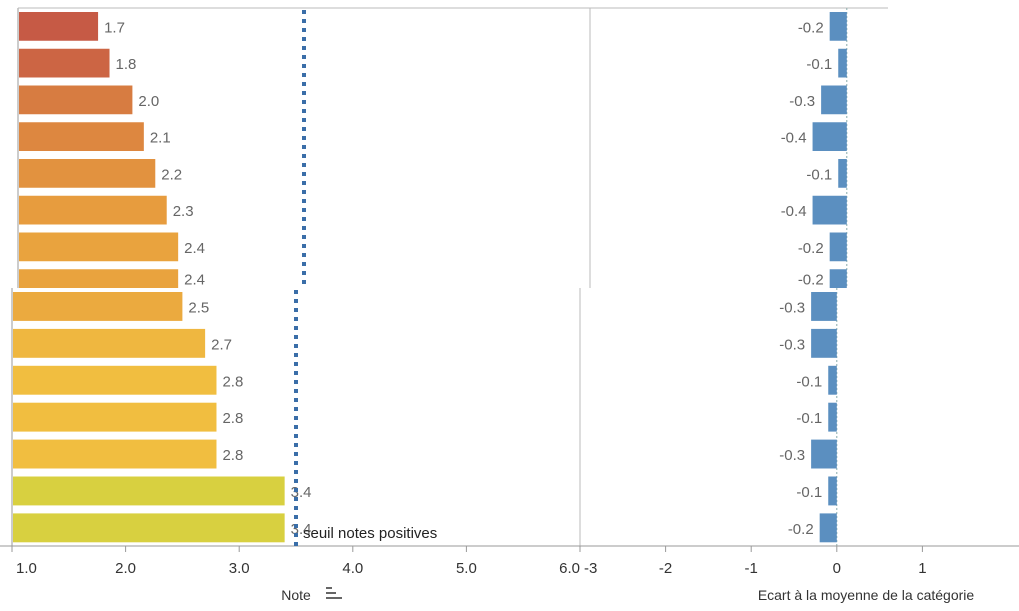 The height and width of the screenshot is (611, 1019). Describe the element at coordinates (311, 595) in the screenshot. I see `note-axis-group: Note` at that location.